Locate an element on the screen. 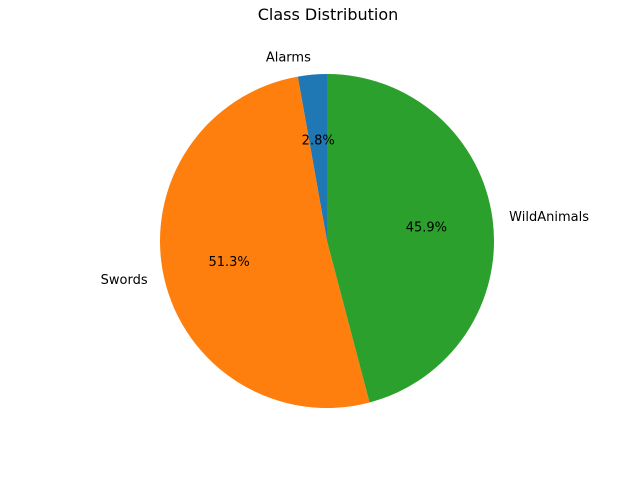 The height and width of the screenshot is (480, 640). chart-title: Class Distribution is located at coordinates (328, 14).